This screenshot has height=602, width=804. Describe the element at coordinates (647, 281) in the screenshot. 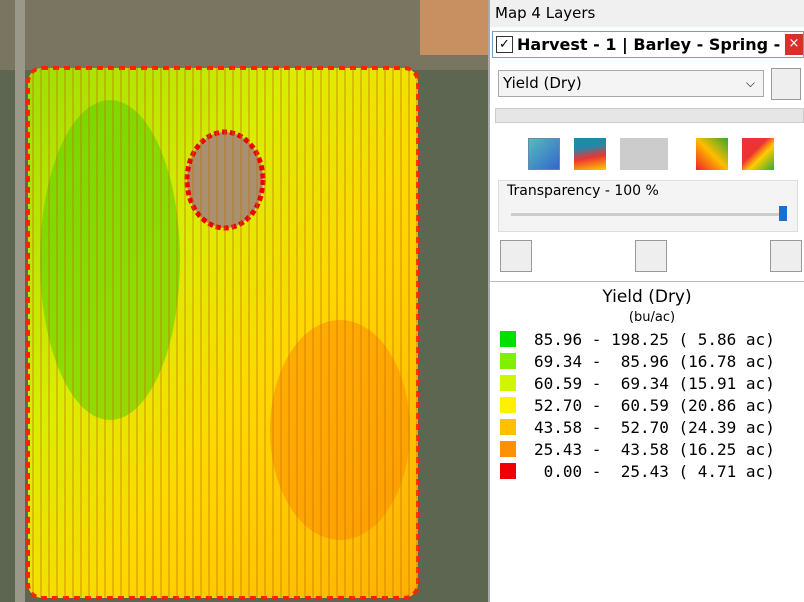

I see `separator` at that location.